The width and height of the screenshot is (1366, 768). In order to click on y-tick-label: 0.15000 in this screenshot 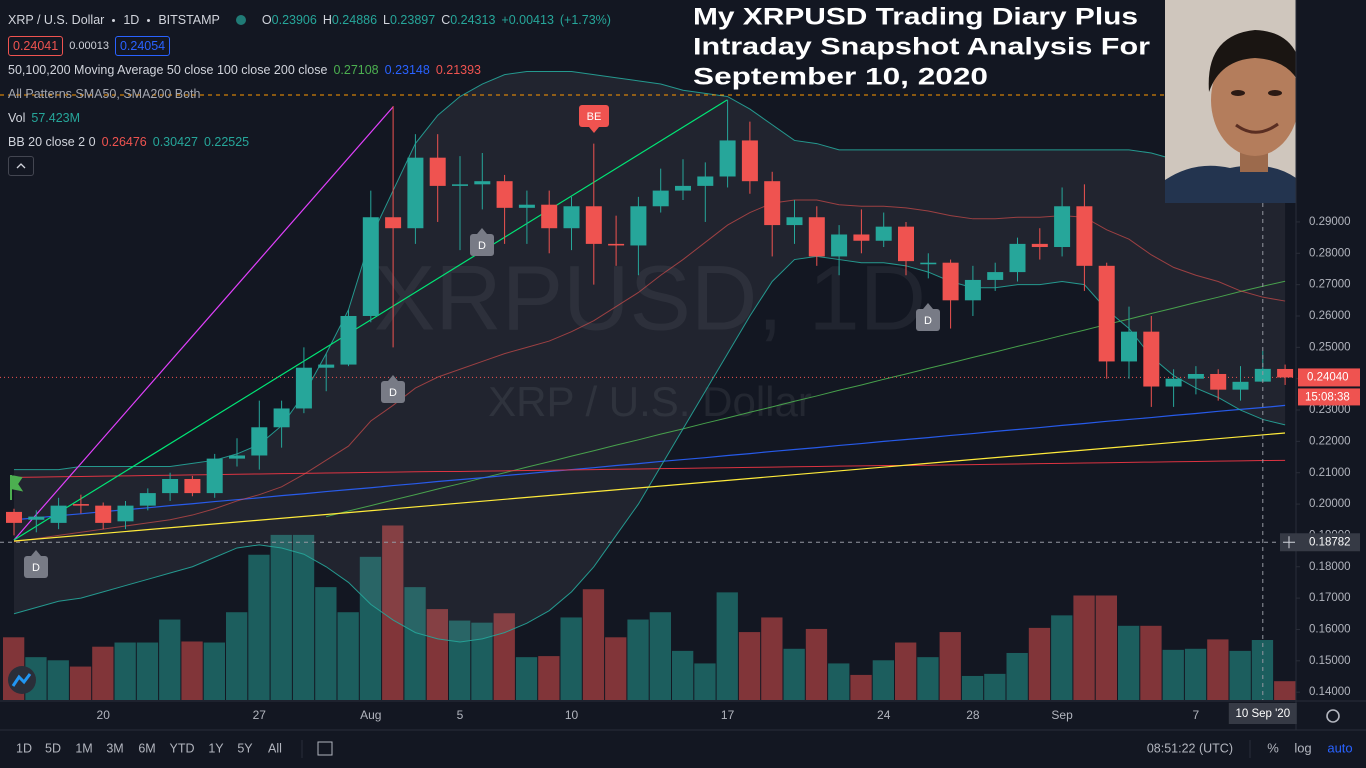, I will do `click(1330, 661)`.